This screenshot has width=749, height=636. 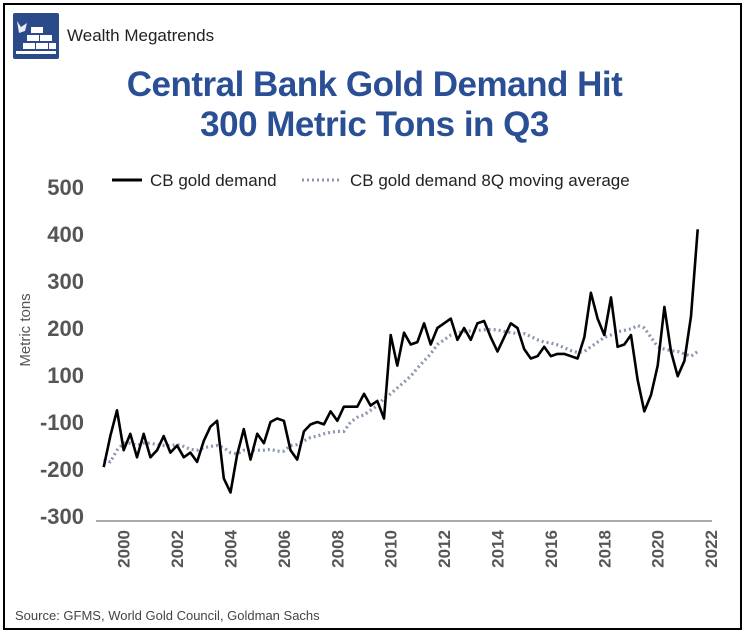 I want to click on legend-label-demand: CB gold demand, so click(x=213, y=180).